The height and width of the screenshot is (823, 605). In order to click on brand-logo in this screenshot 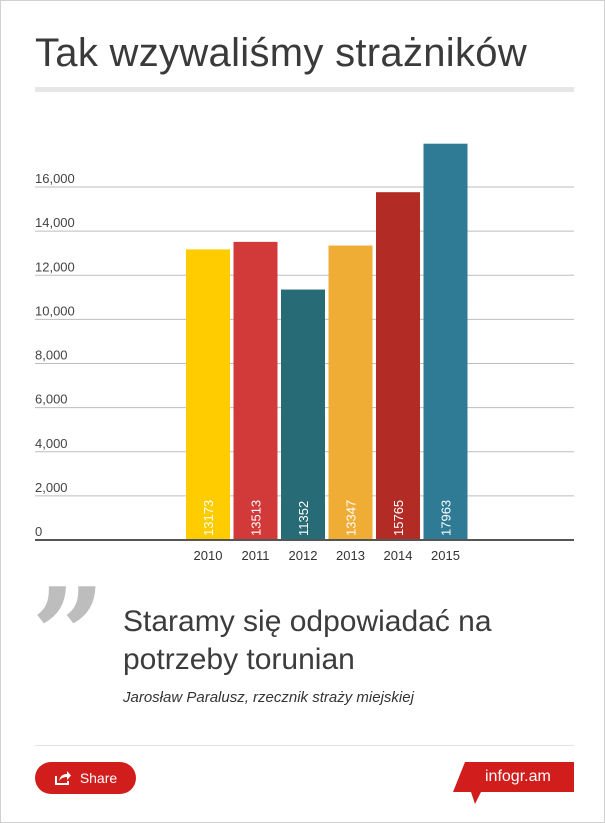, I will do `click(513, 783)`.